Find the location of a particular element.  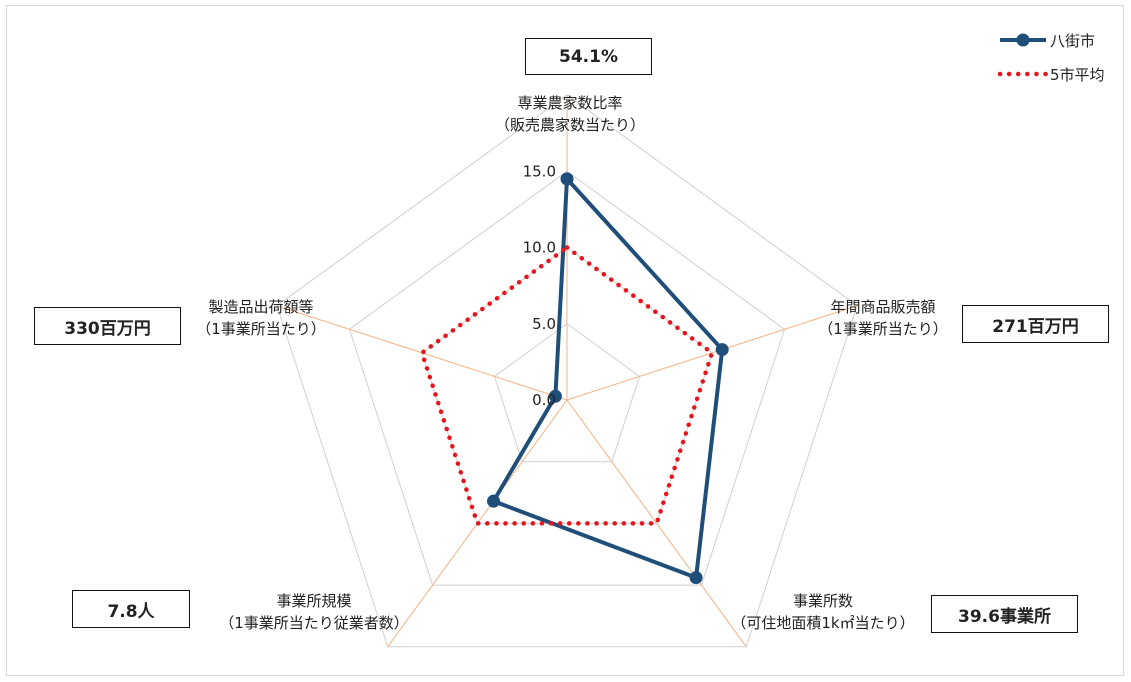

axis-label-shipments: 製造品出荷額等 （1事業所当たり） is located at coordinates (261, 318).